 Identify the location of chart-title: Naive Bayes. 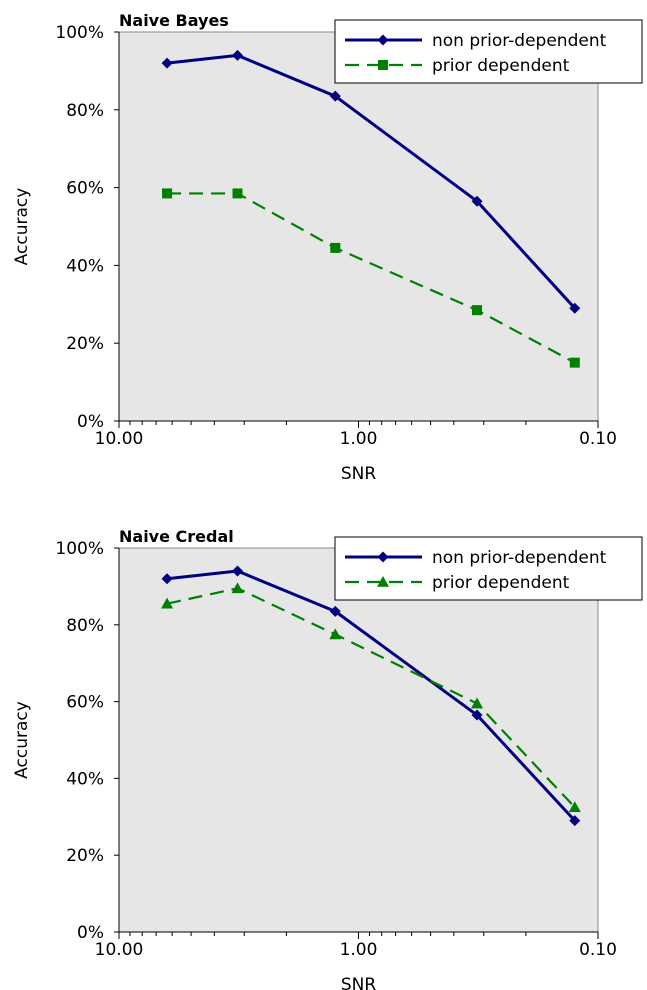
(174, 20).